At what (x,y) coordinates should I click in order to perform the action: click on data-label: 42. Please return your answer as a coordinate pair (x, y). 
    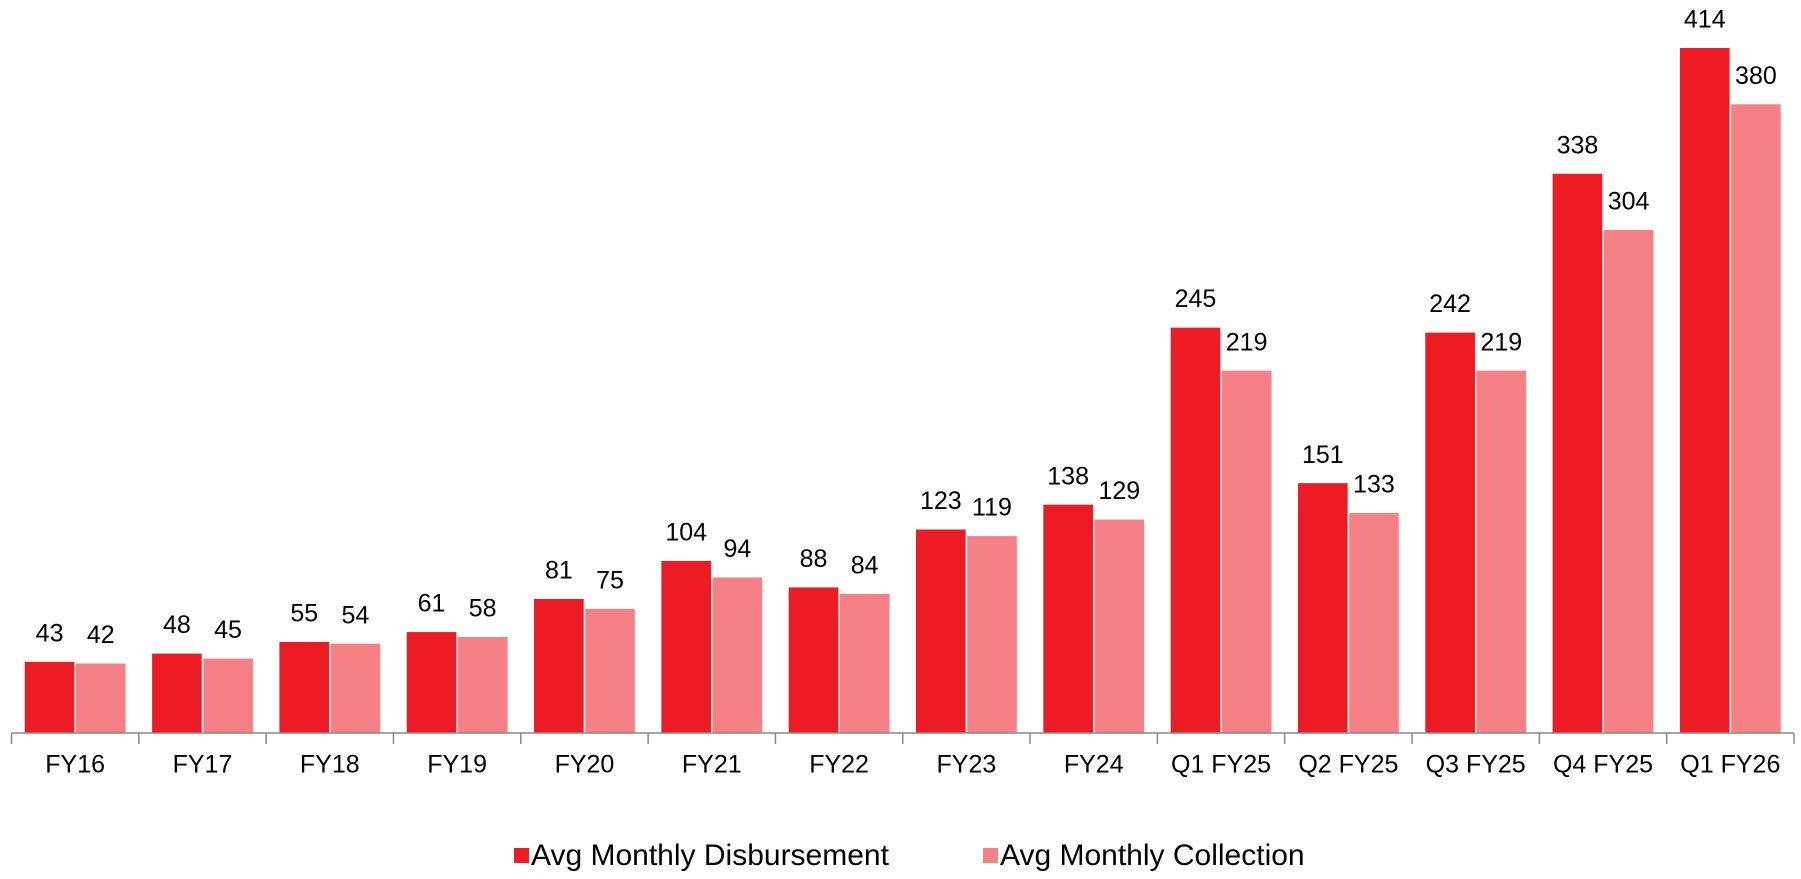
    Looking at the image, I should click on (101, 635).